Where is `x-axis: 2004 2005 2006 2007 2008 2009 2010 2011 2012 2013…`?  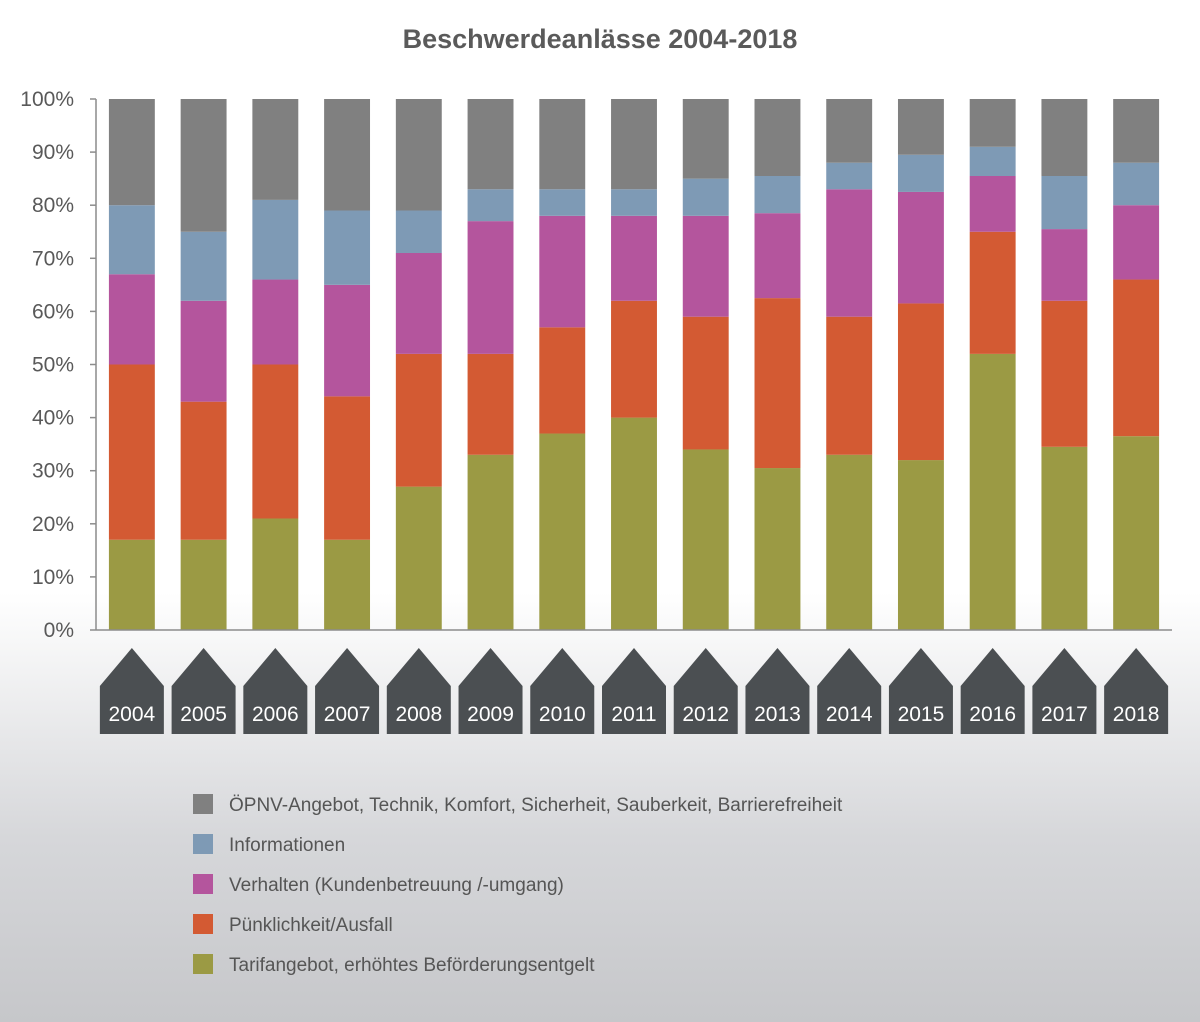 x-axis: 2004 2005 2006 2007 2008 2009 2010 2011 2012 2013… is located at coordinates (634, 681).